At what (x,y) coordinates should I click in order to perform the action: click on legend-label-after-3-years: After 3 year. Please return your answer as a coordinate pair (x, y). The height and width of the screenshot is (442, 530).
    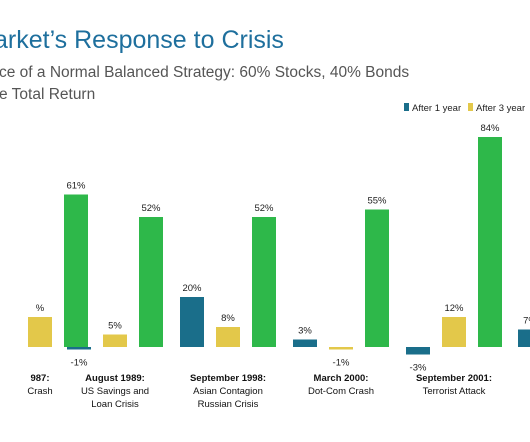
    Looking at the image, I should click on (500, 108).